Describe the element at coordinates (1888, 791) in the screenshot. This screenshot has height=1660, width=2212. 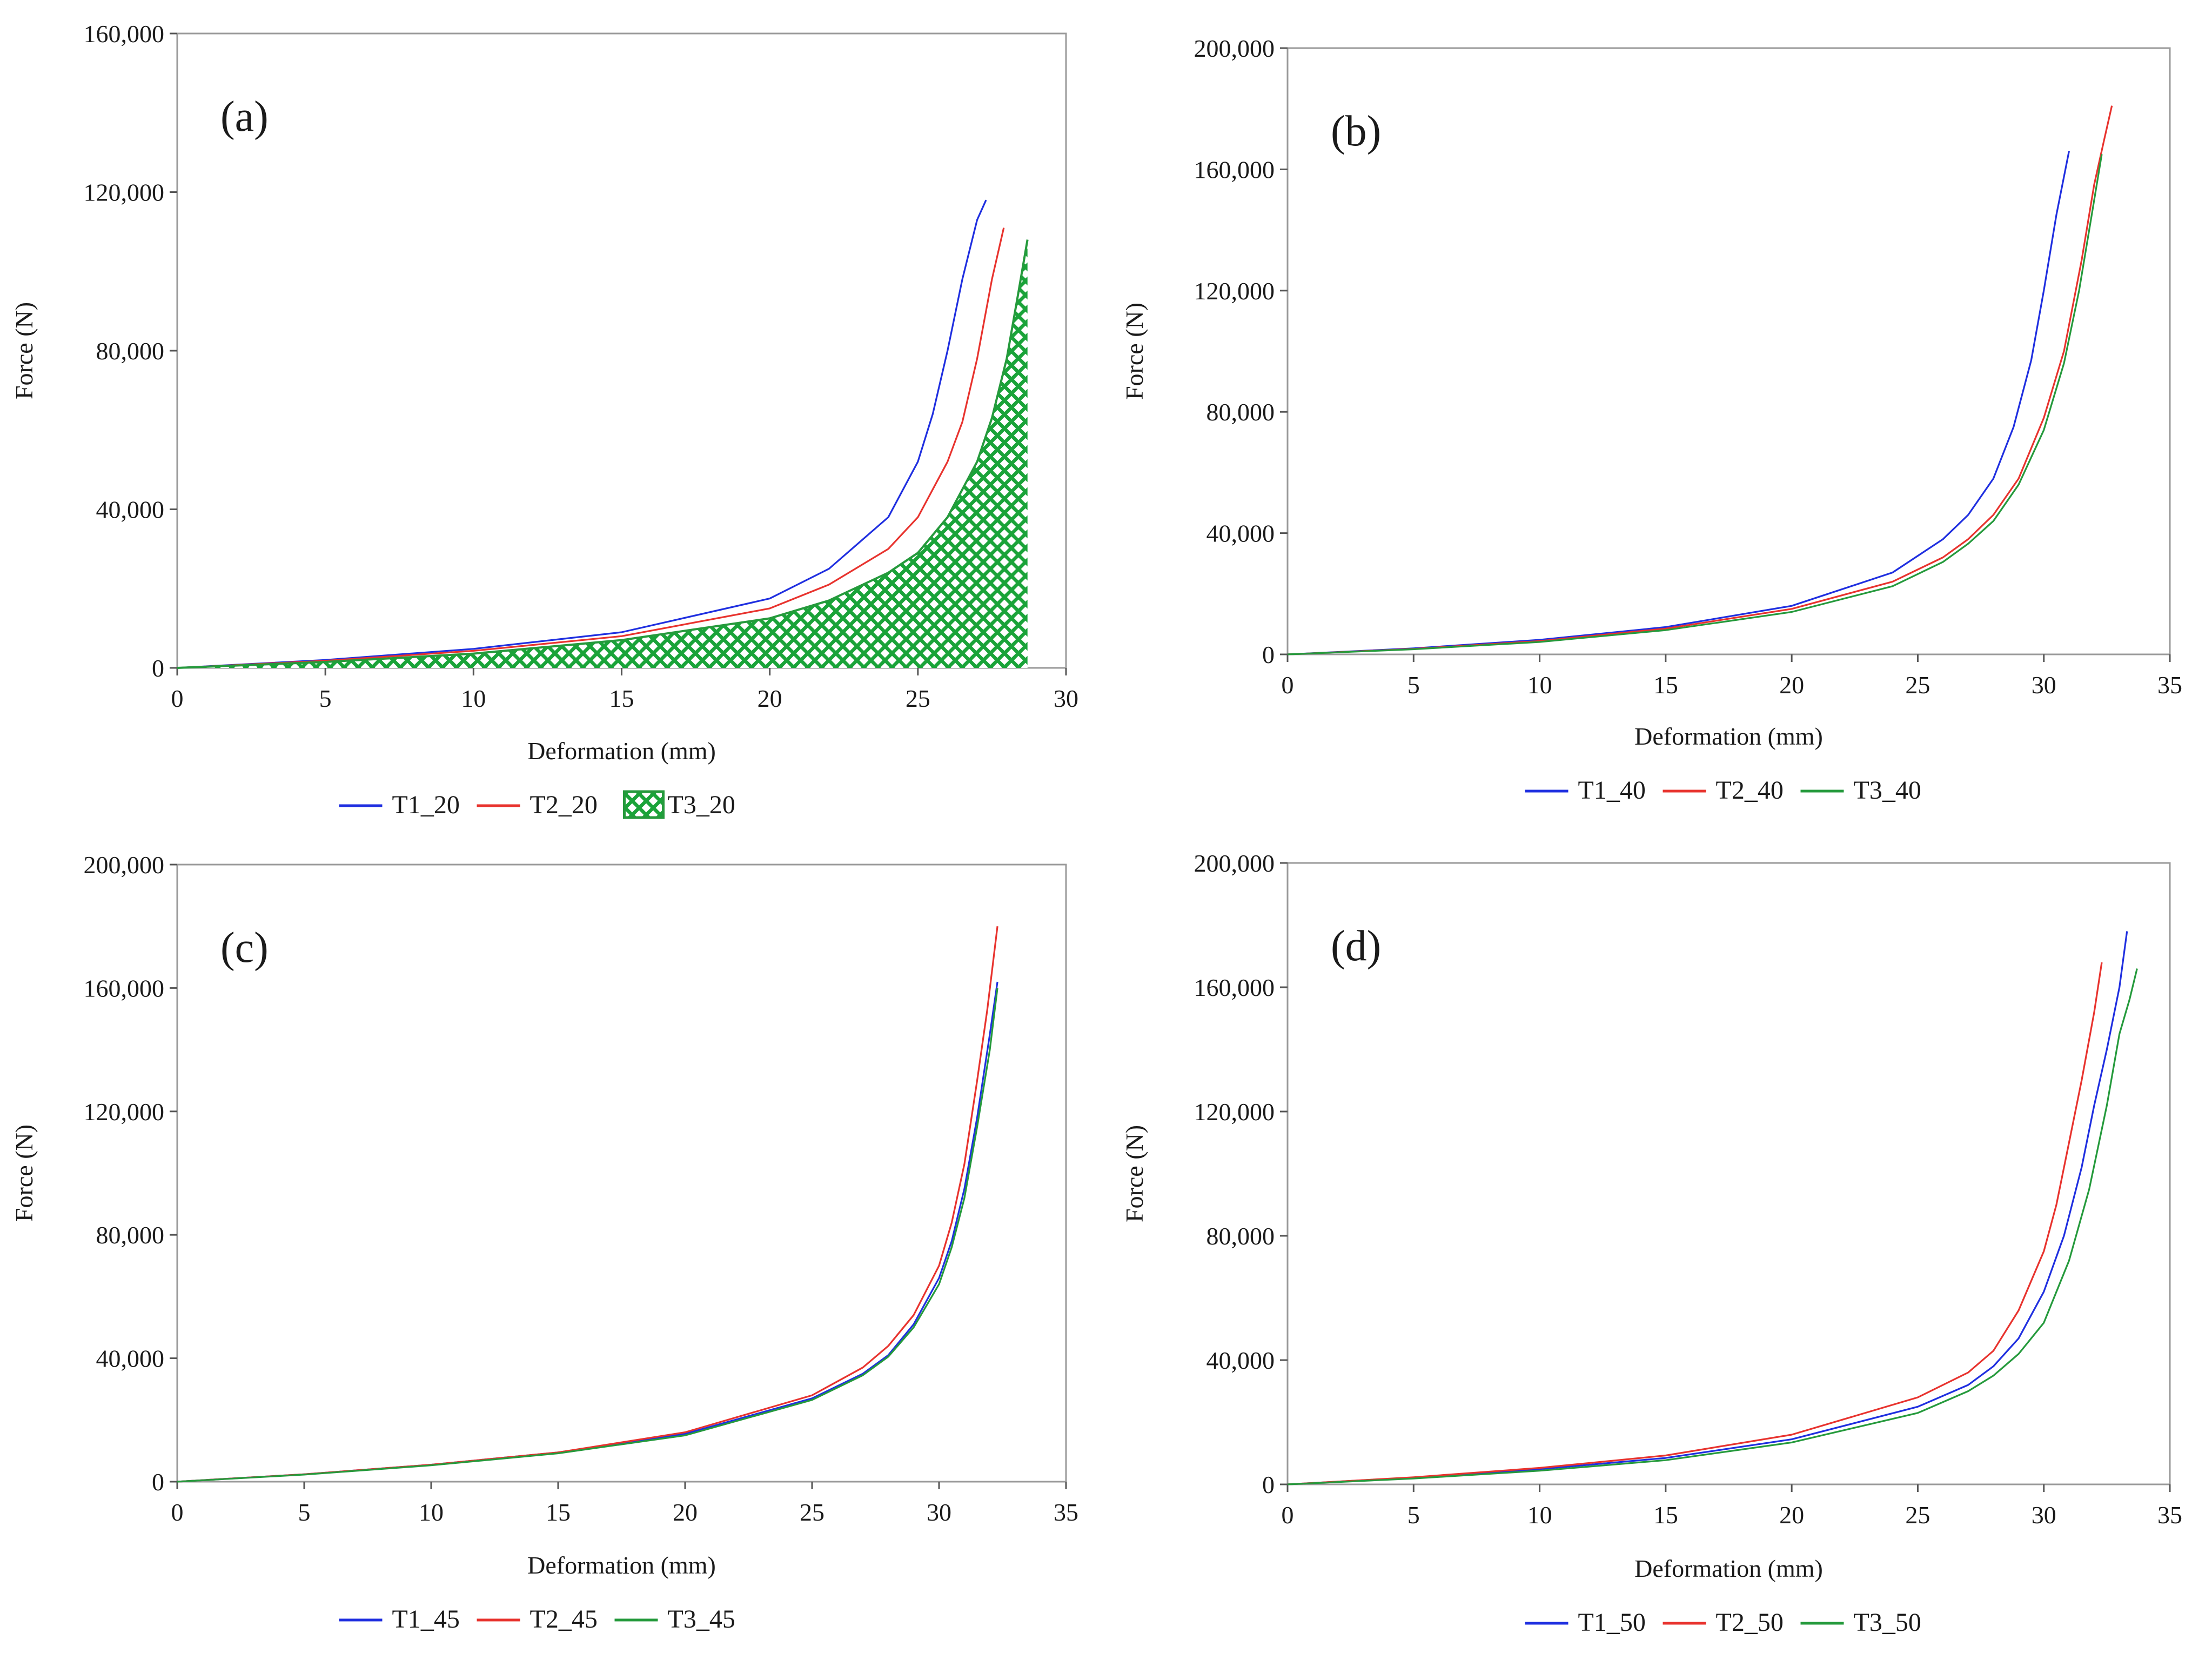
I see `legend-label: T3_40` at that location.